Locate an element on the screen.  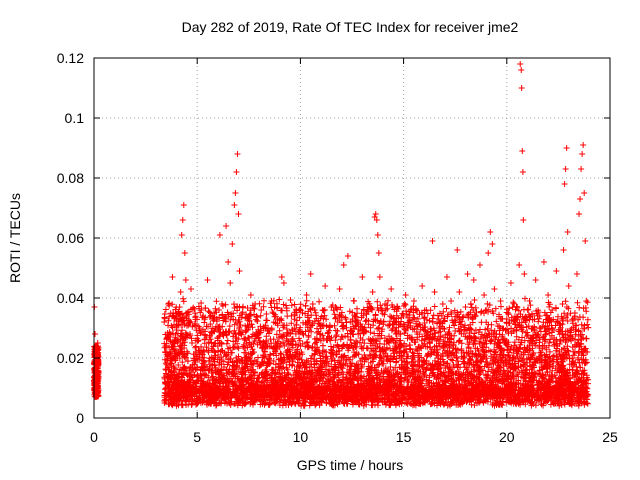
y-tick-label: 0.06 is located at coordinates (70, 238).